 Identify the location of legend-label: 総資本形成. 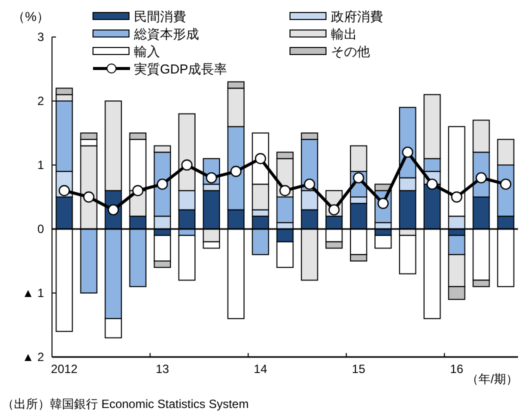
(166, 34).